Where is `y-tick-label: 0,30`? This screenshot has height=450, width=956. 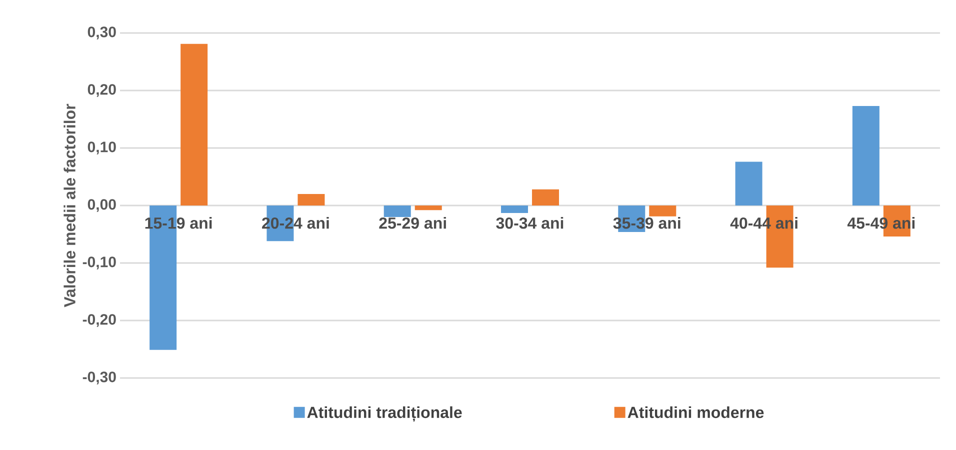 y-tick-label: 0,30 is located at coordinates (102, 33).